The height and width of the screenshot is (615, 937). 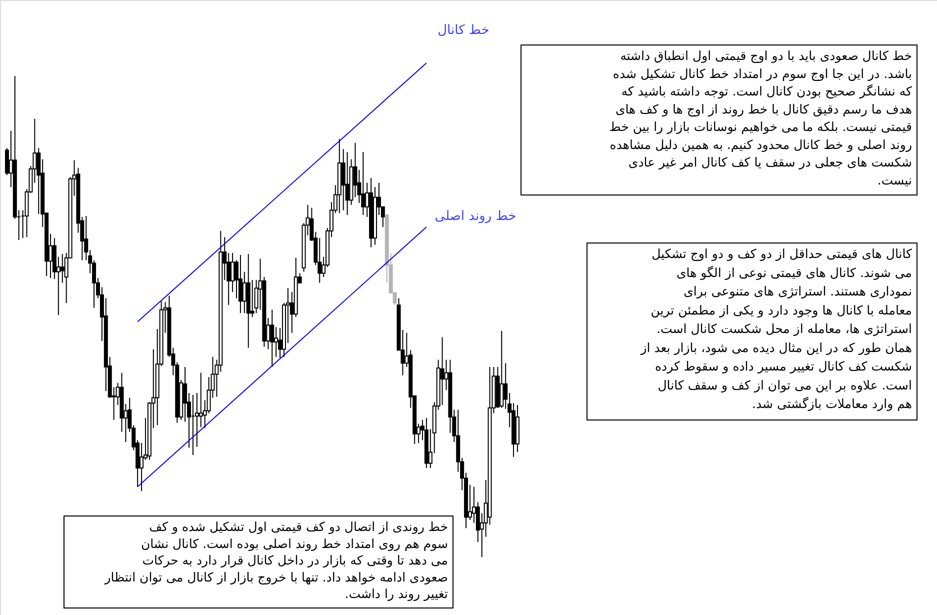 I want to click on series-label: خط روند اصلی, so click(x=475, y=216).